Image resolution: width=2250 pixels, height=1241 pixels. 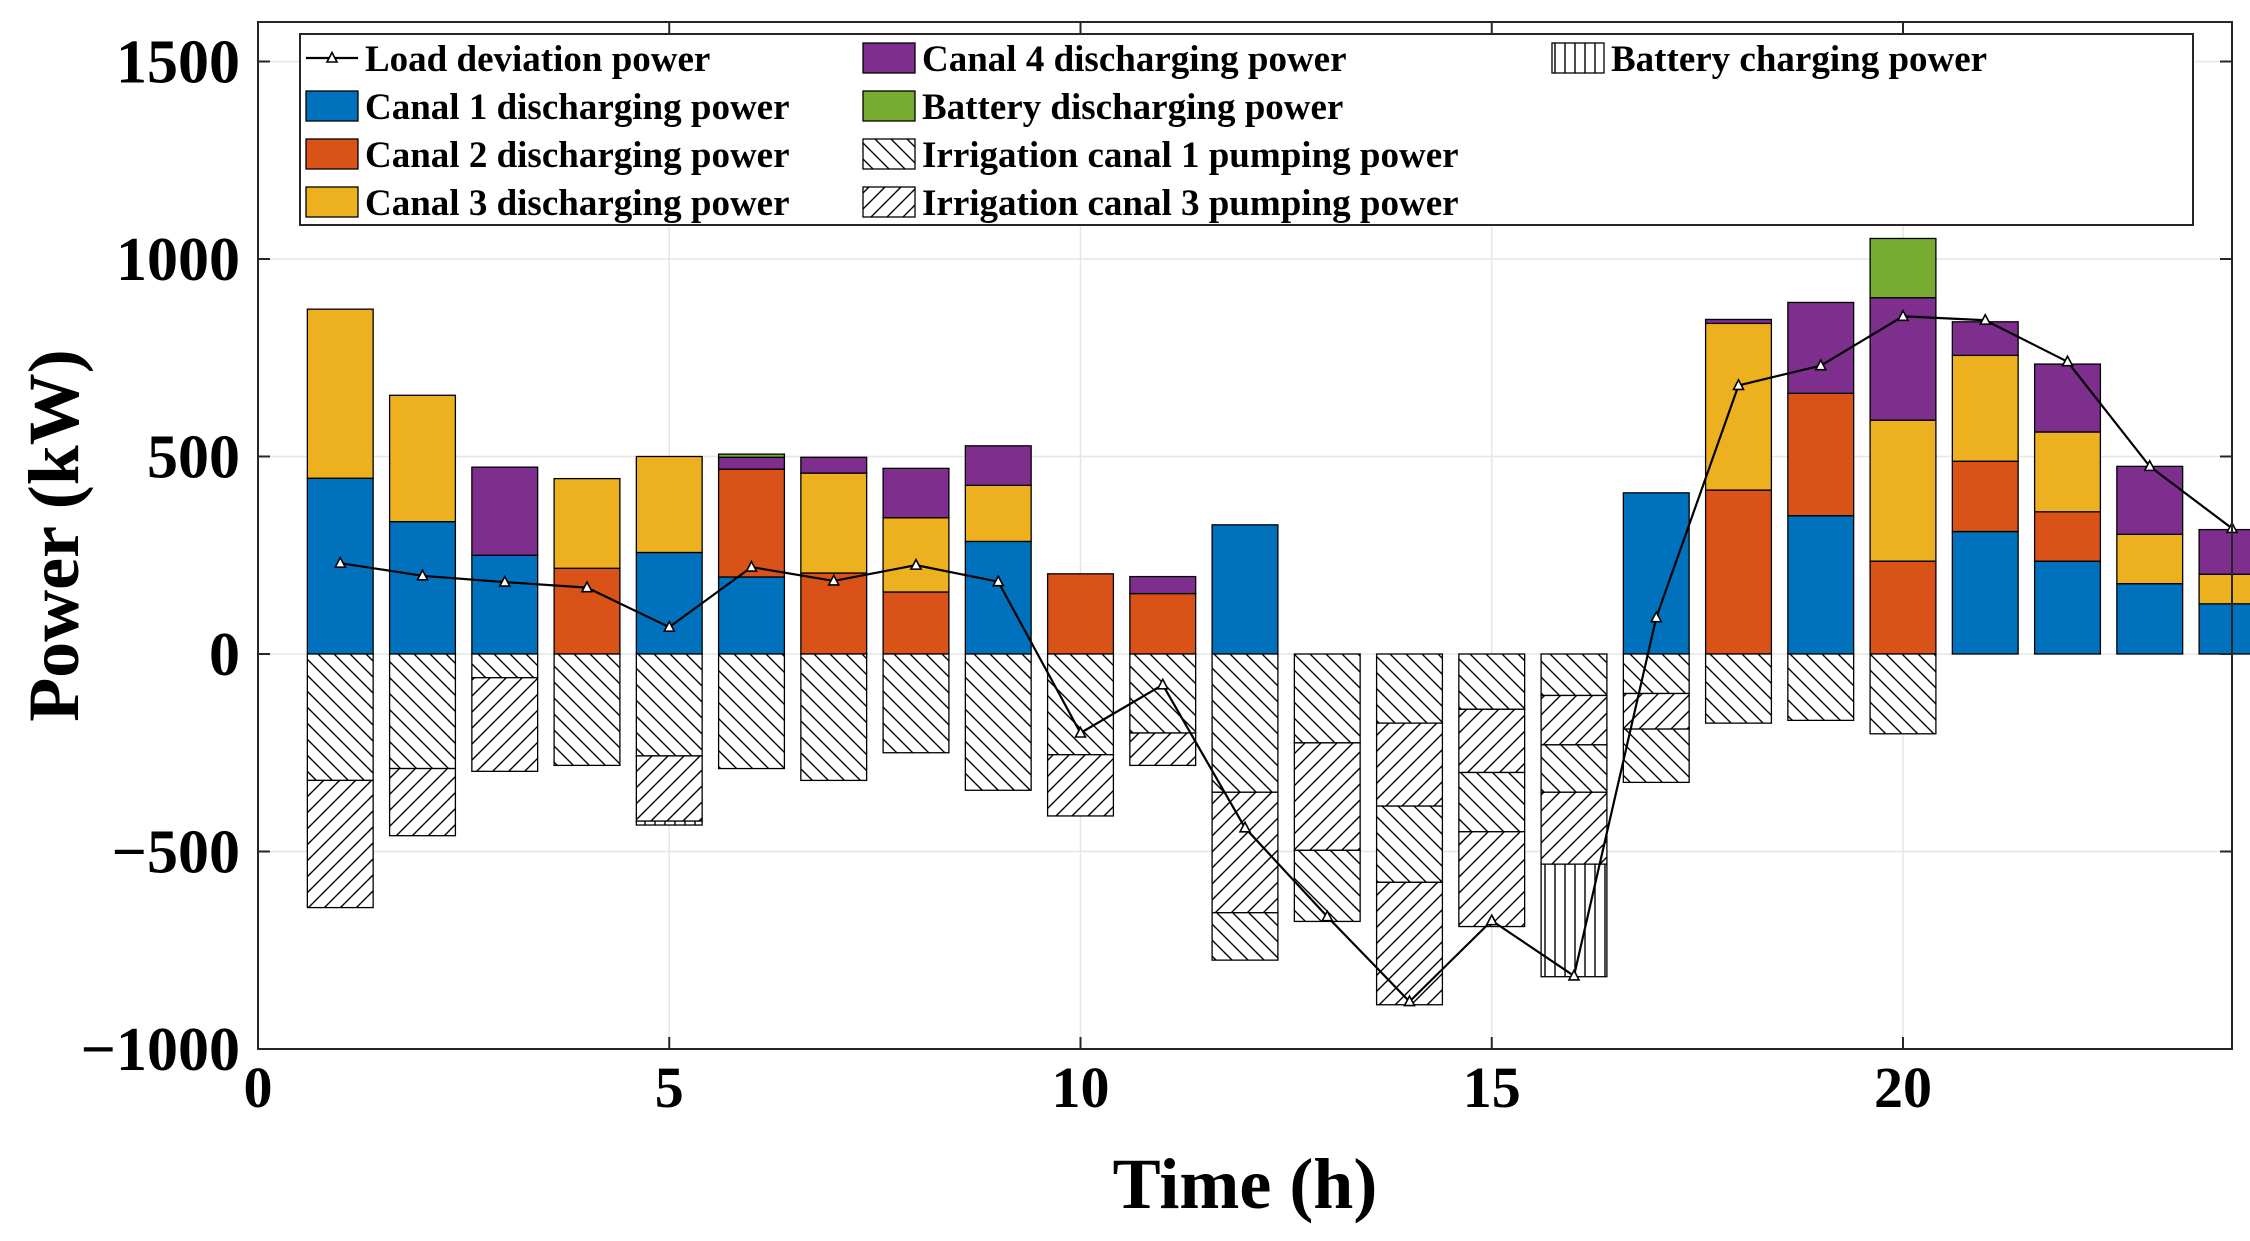 What do you see at coordinates (1132, 107) in the screenshot?
I see `legend-label: Battery discharging power` at bounding box center [1132, 107].